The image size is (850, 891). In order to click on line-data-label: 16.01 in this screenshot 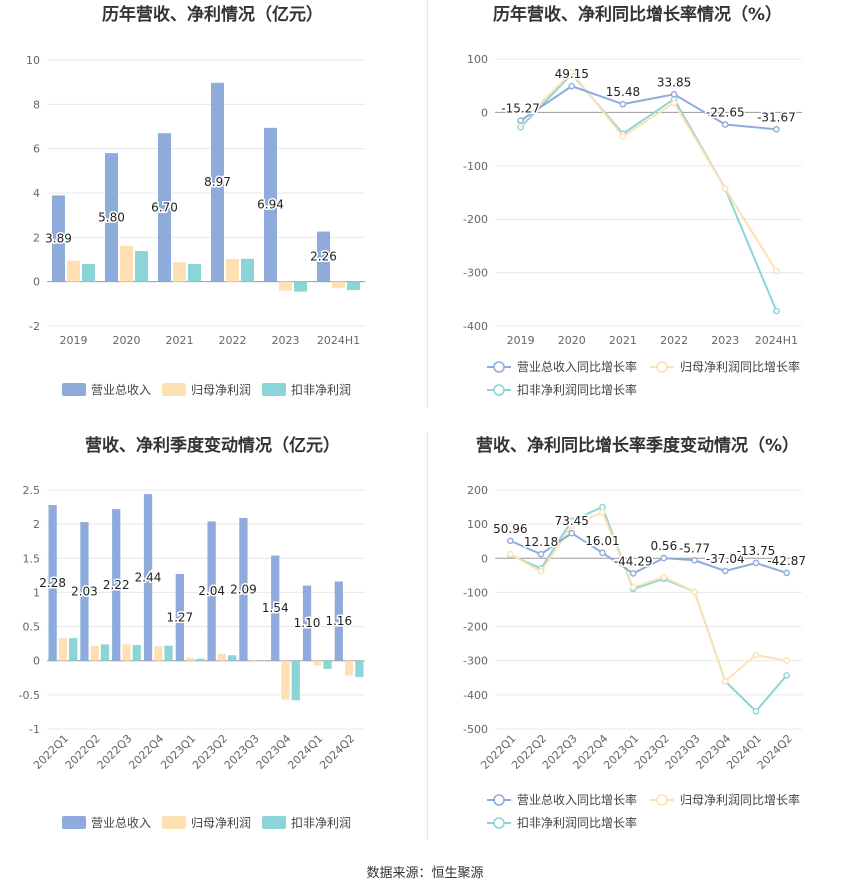, I will do `click(602, 541)`.